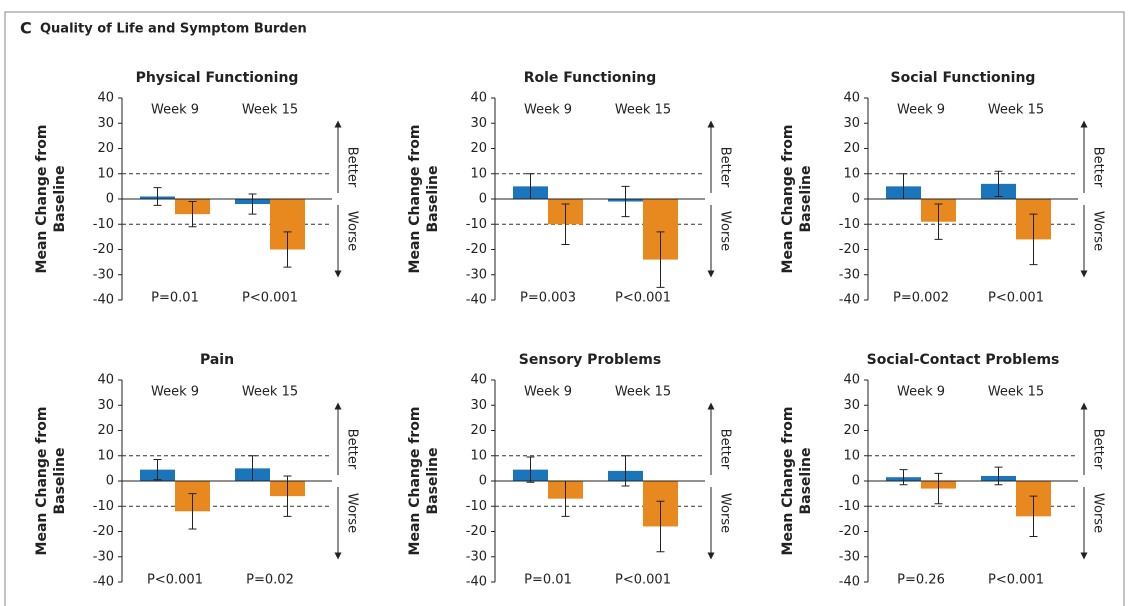  What do you see at coordinates (26, 28) in the screenshot?
I see `panel-label: C` at bounding box center [26, 28].